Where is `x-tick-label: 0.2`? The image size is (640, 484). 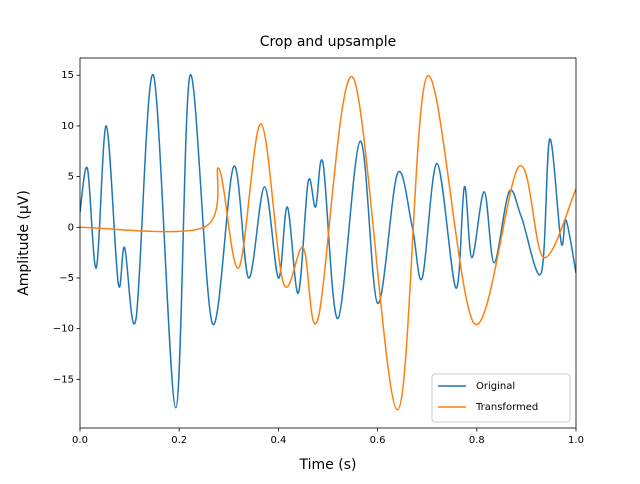 x-tick-label: 0.2 is located at coordinates (179, 440).